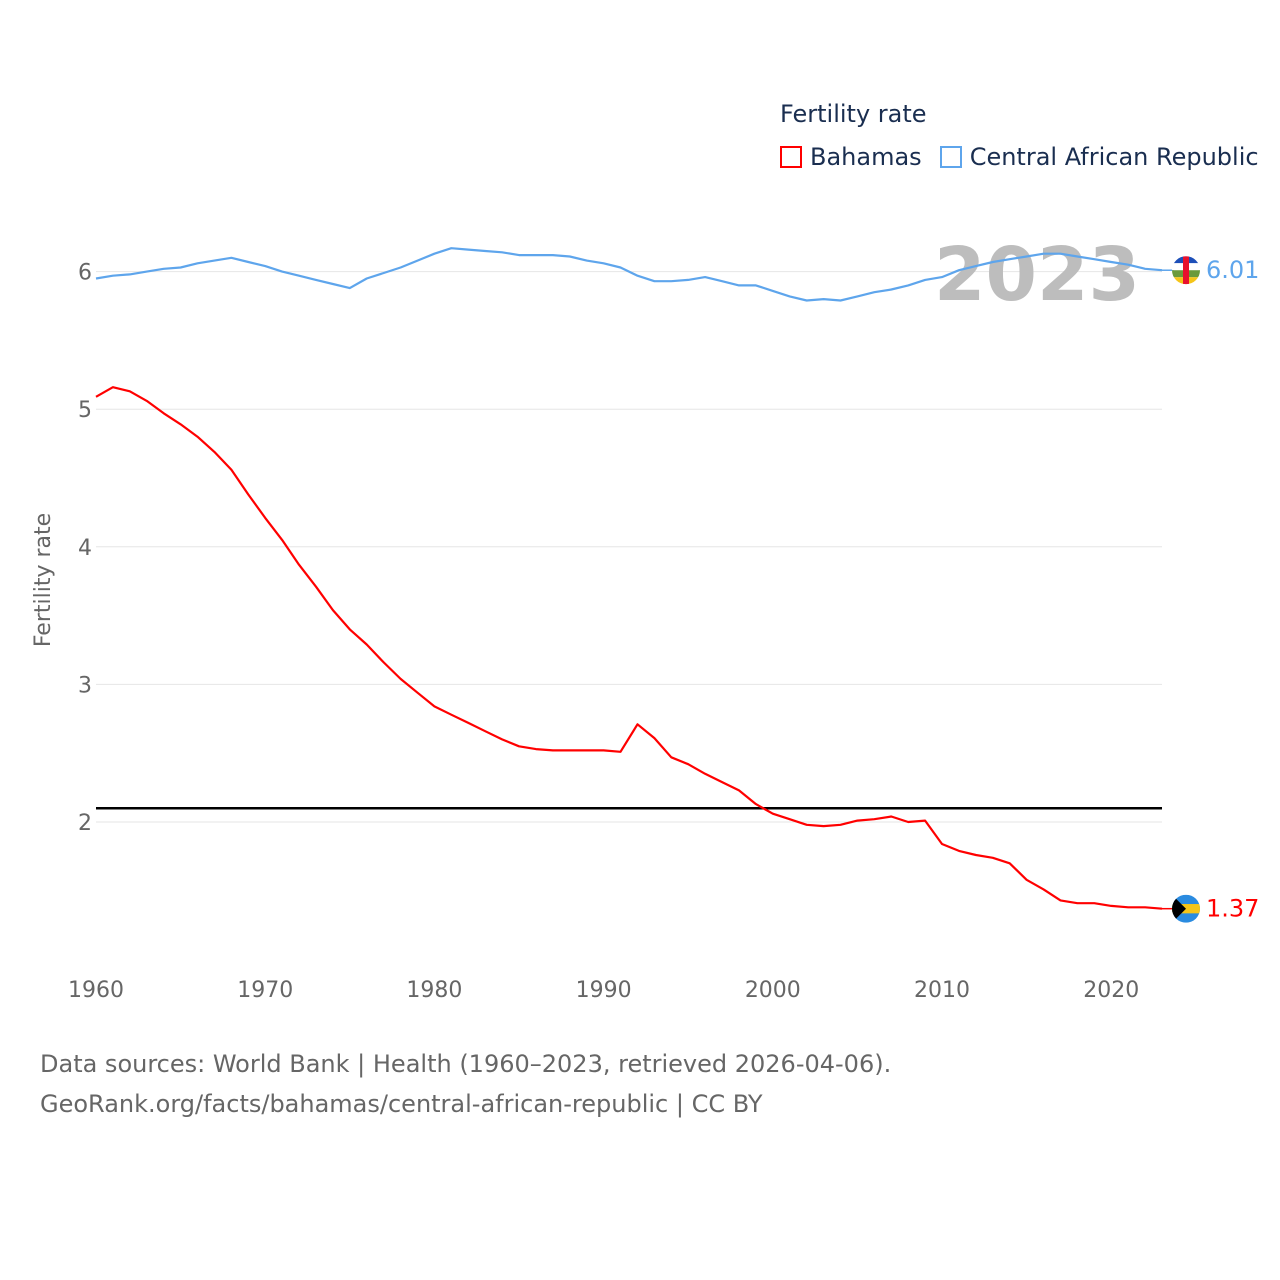  What do you see at coordinates (85, 273) in the screenshot?
I see `y-tick-label: 6` at bounding box center [85, 273].